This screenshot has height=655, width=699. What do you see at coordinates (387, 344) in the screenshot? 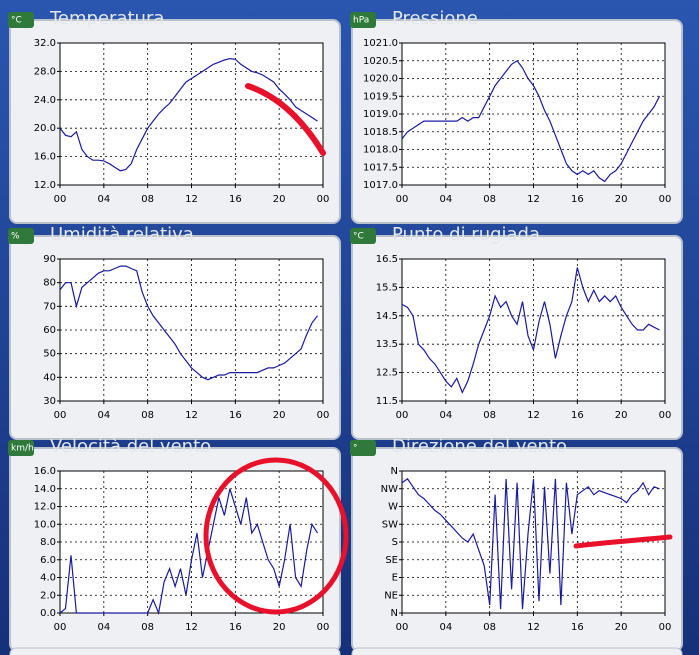
I see `y-tick-label: 13.5` at bounding box center [387, 344].